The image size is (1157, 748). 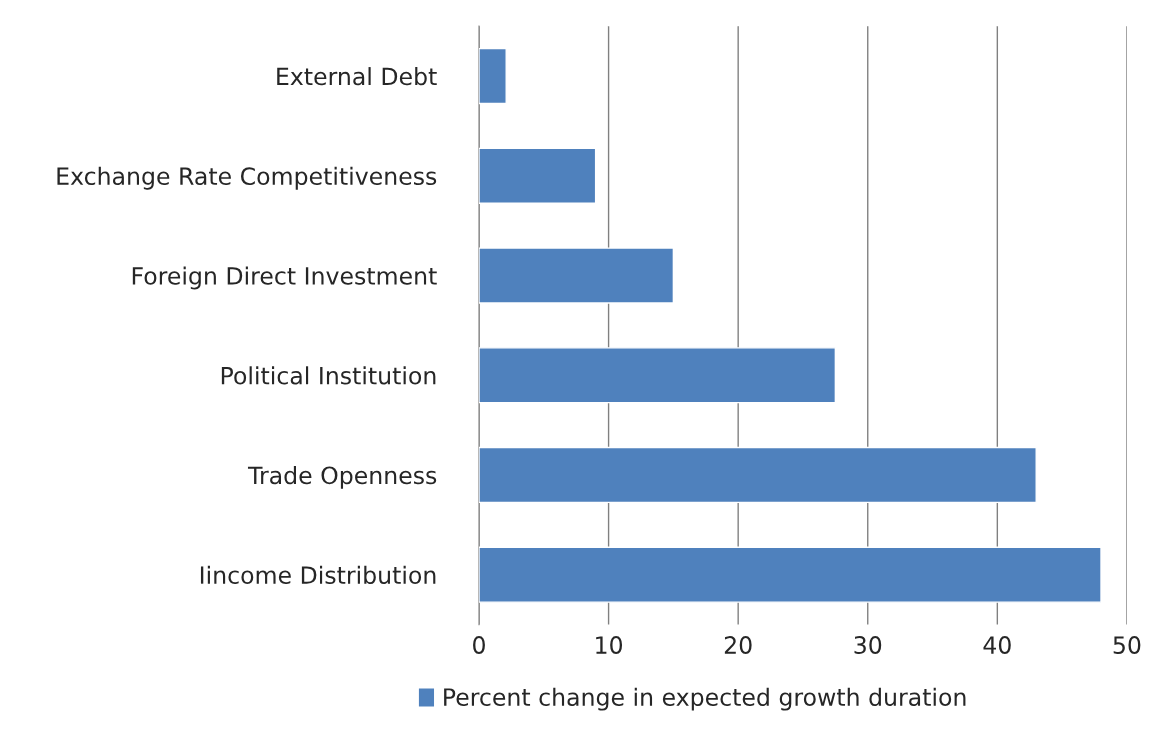 What do you see at coordinates (705, 699) in the screenshot?
I see `legend-label: Percent change in expected growth duration` at bounding box center [705, 699].